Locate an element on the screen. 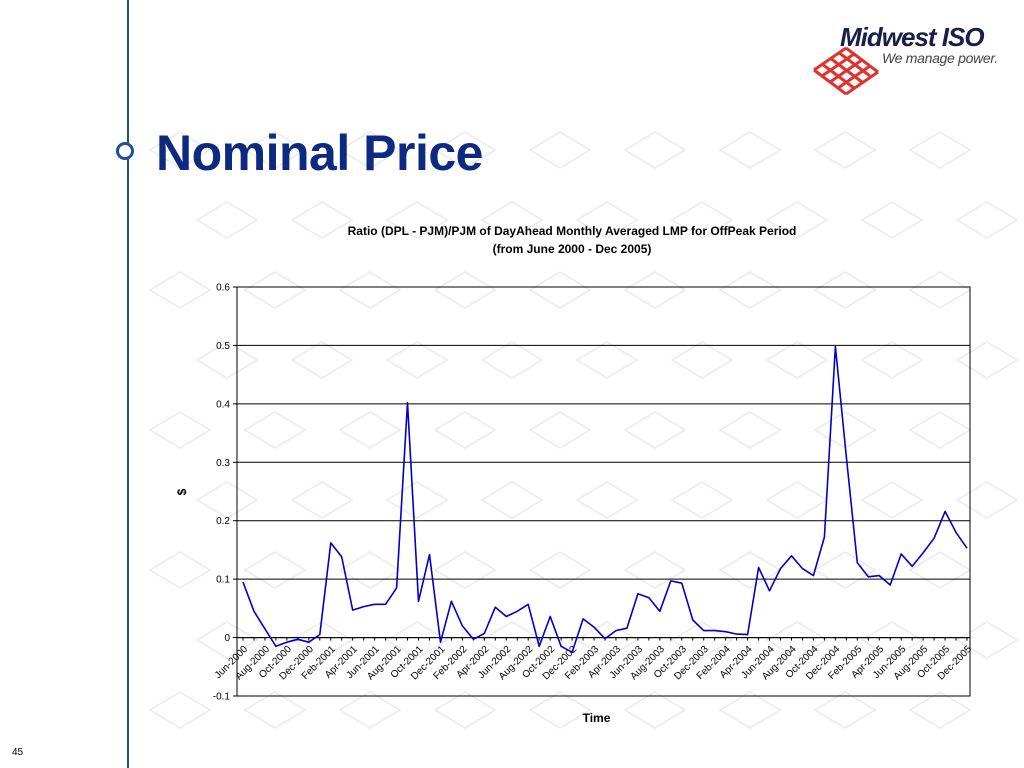  company-logo: Midwest ISO We manage power. is located at coordinates (910, 60).